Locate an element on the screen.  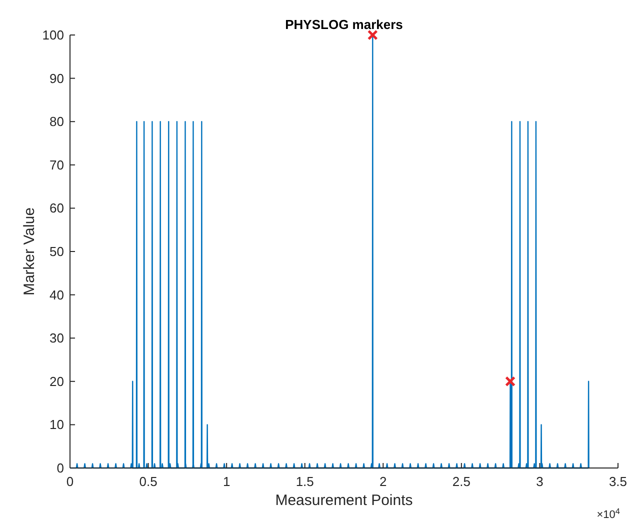
y-tick-label: 100 is located at coordinates (53, 35).